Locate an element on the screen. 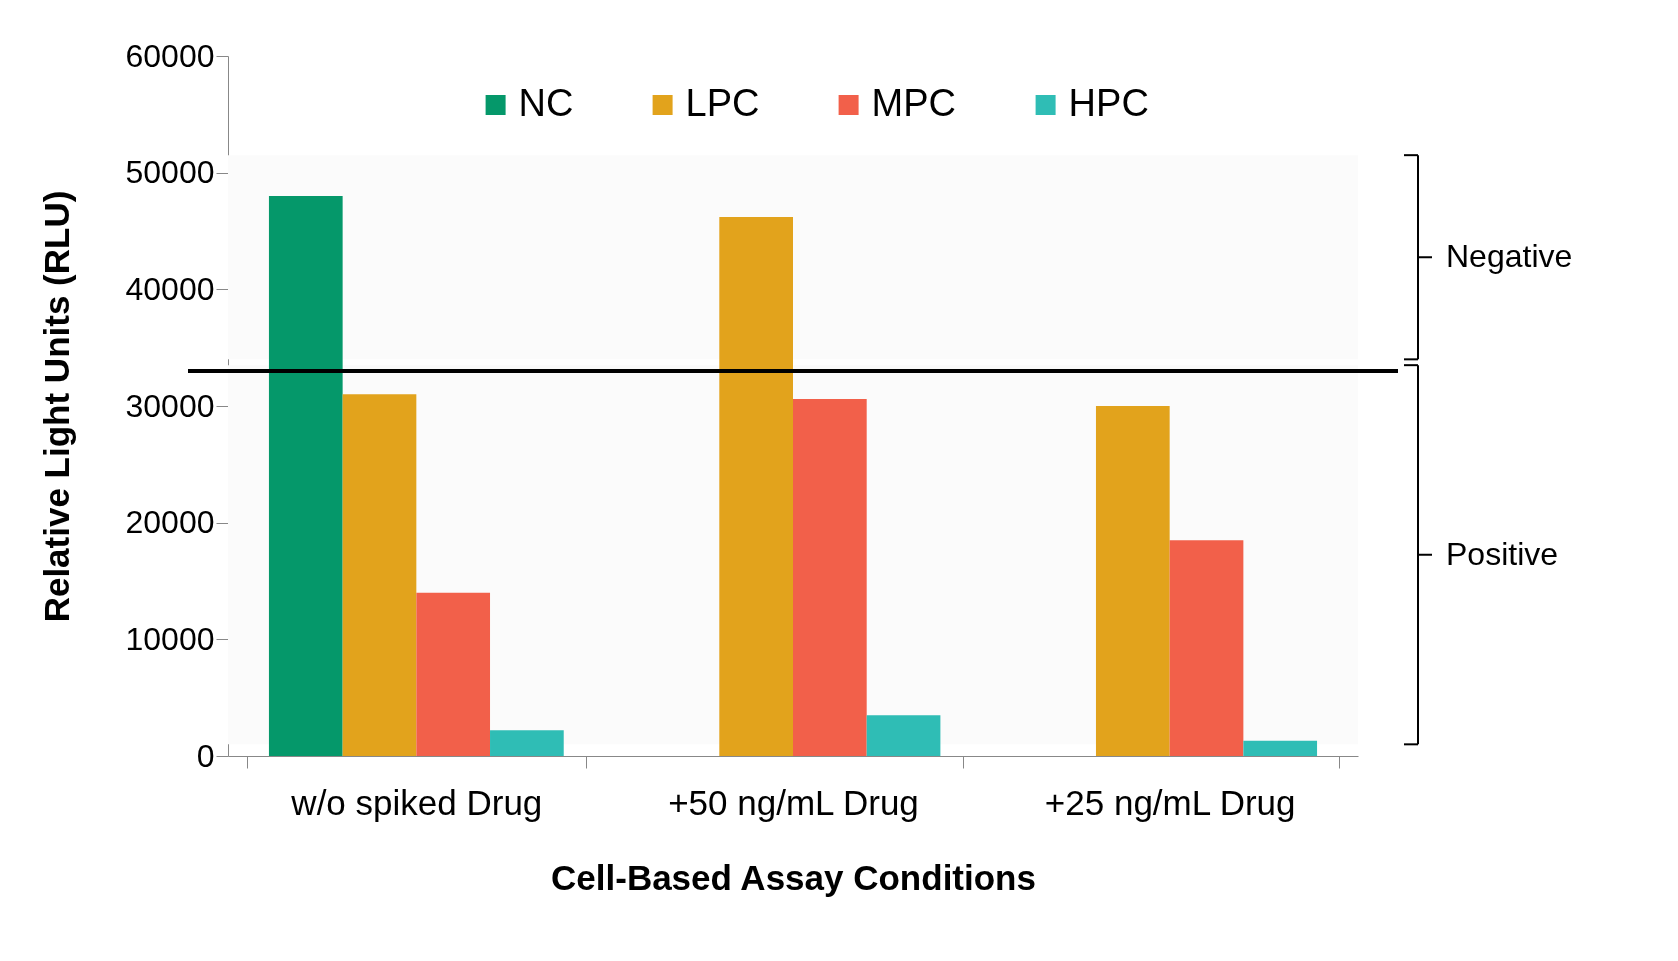 Image resolution: width=1678 pixels, height=961 pixels. y-axis-title: Relative Light Units (RLU) is located at coordinates (56, 406).